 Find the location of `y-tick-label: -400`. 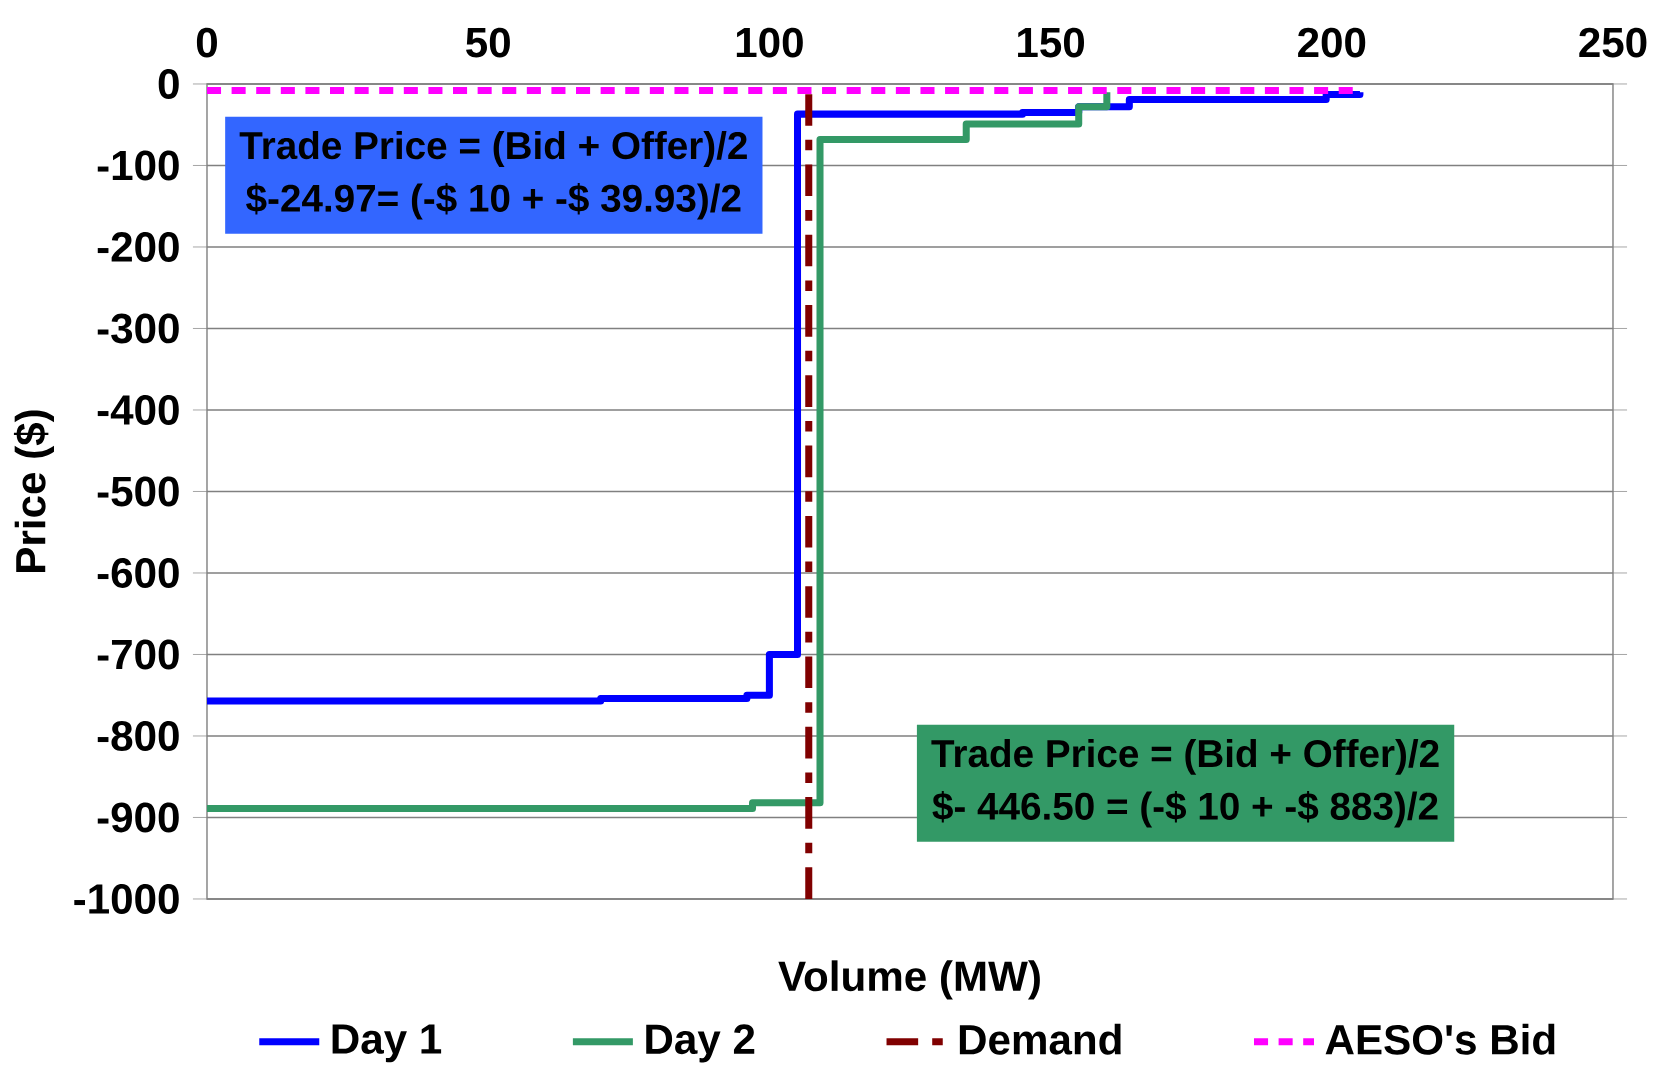

y-tick-label: -400 is located at coordinates (138, 410).